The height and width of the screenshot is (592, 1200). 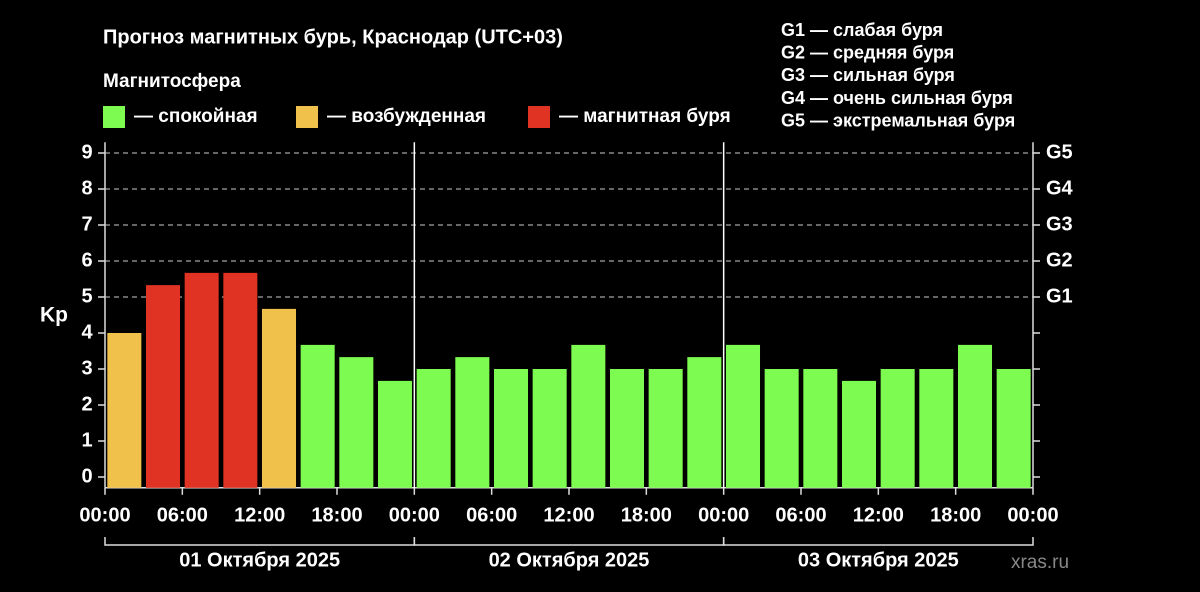 What do you see at coordinates (86, 260) in the screenshot?
I see `y-tick-label: 6` at bounding box center [86, 260].